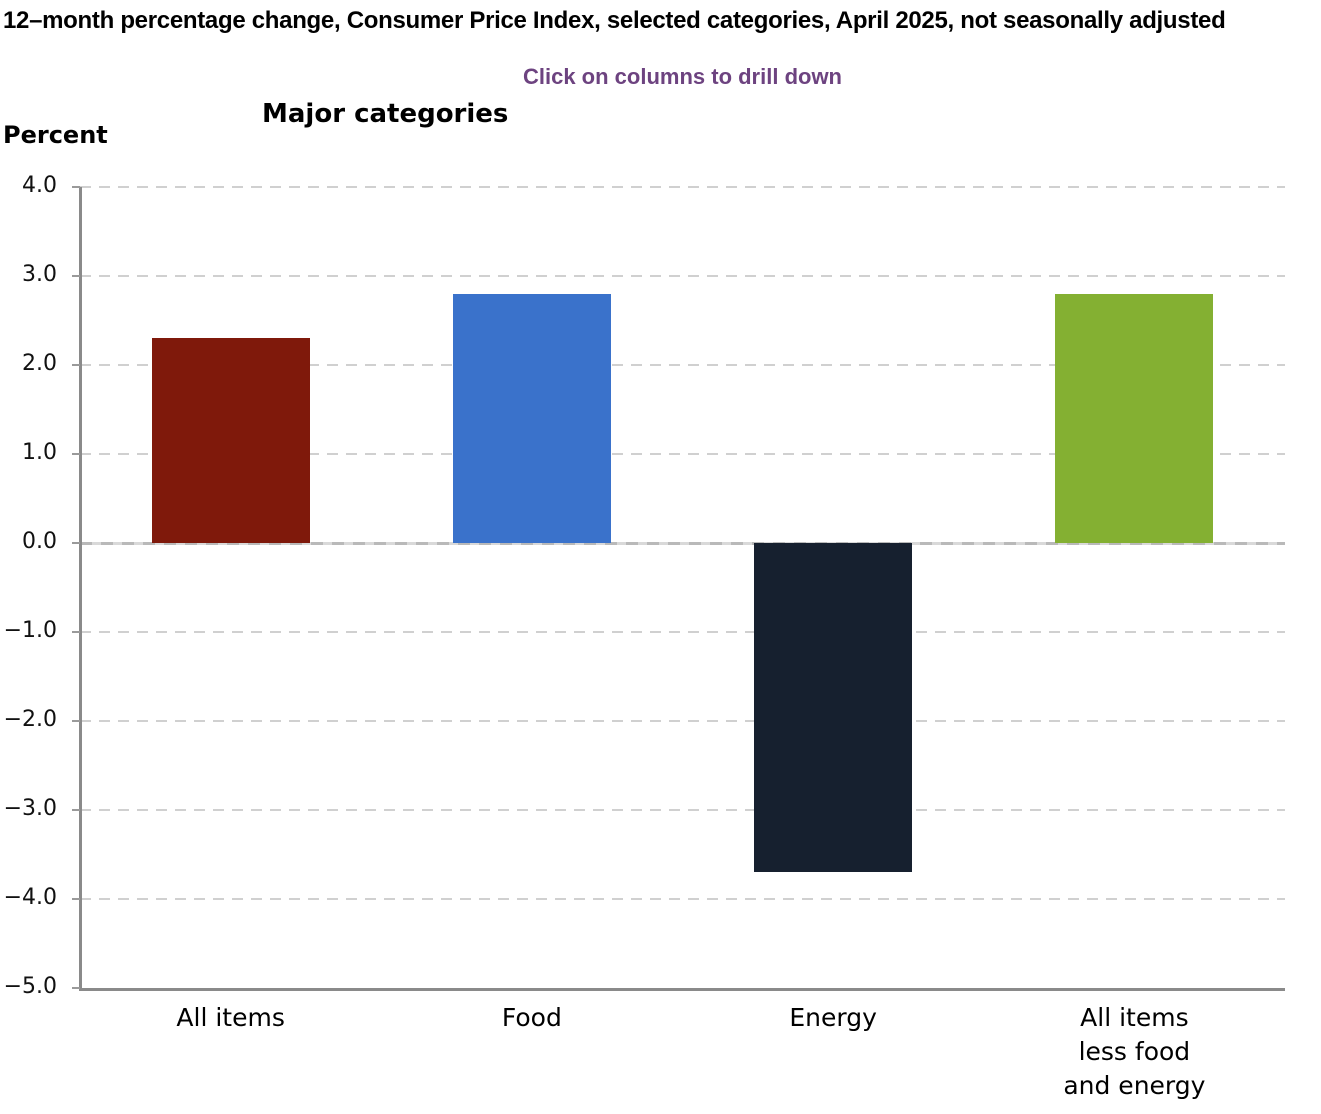 This screenshot has height=1114, width=1321. I want to click on y-tick-label: 4.0, so click(39, 185).